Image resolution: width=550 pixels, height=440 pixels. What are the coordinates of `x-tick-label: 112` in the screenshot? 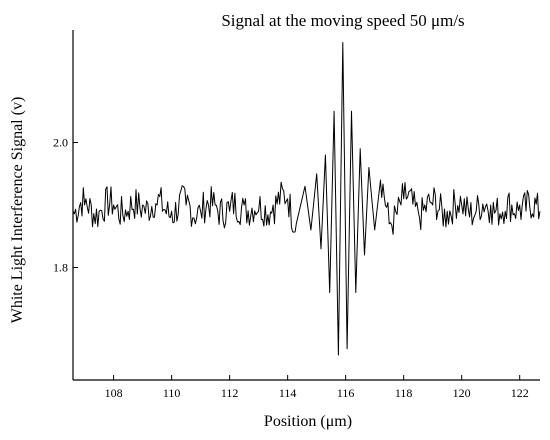 It's located at (230, 393).